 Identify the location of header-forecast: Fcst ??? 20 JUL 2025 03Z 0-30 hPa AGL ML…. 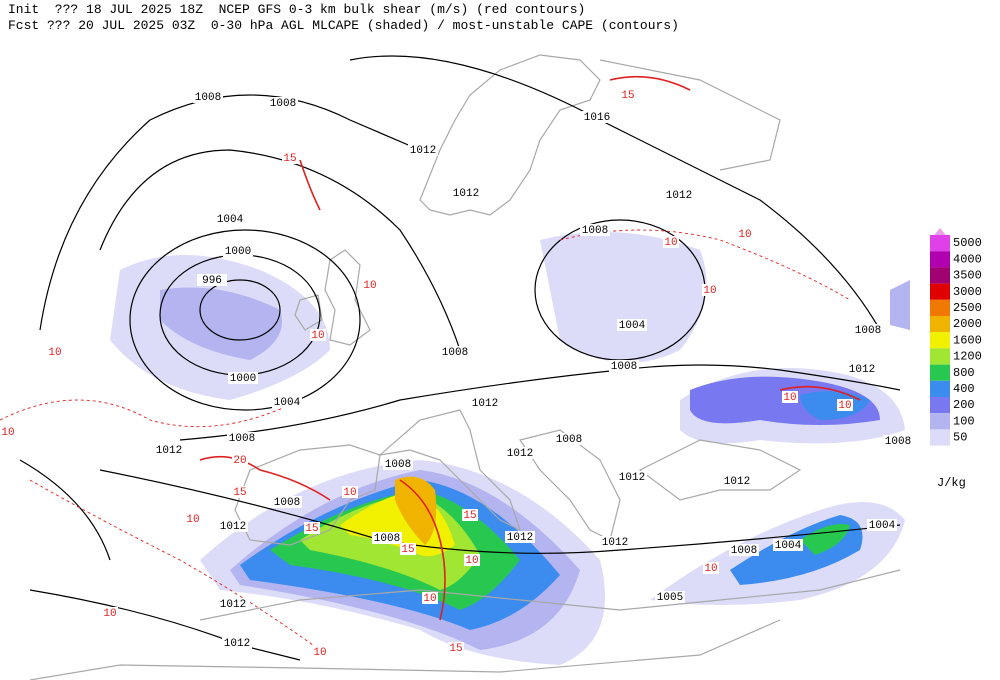
(343, 25).